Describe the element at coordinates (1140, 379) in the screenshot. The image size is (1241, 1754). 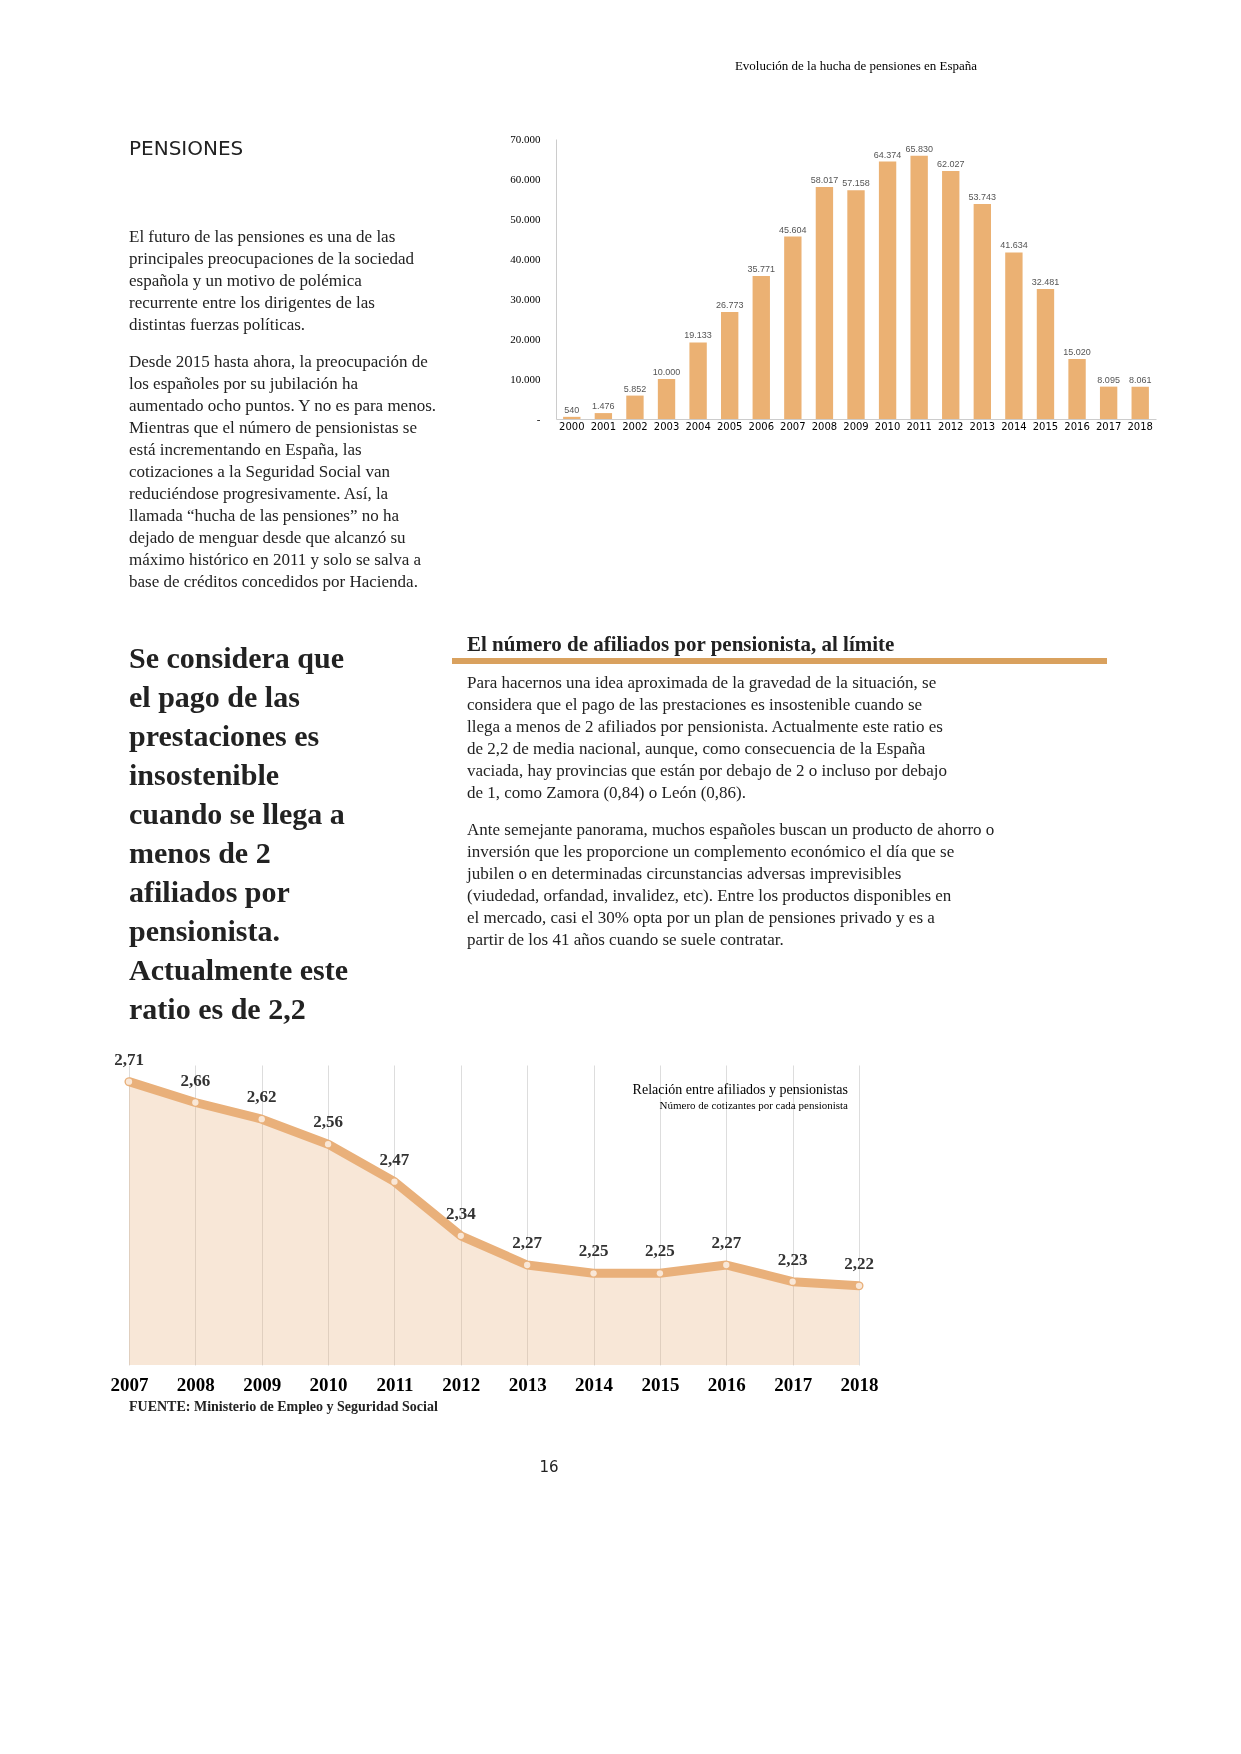
I see `data-label: 8.061` at that location.